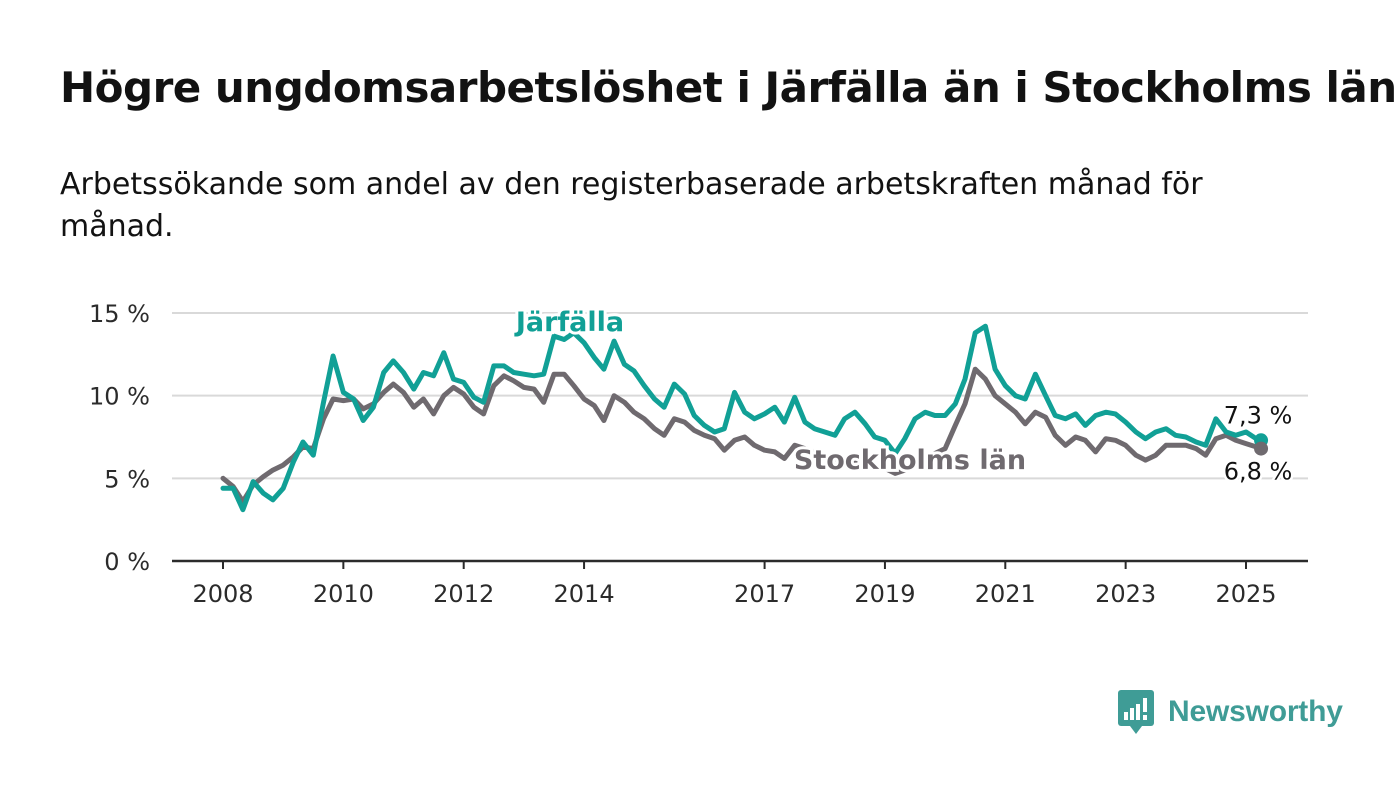 This screenshot has width=1400, height=794. What do you see at coordinates (1136, 712) in the screenshot?
I see `newsworthy-logo-icon` at bounding box center [1136, 712].